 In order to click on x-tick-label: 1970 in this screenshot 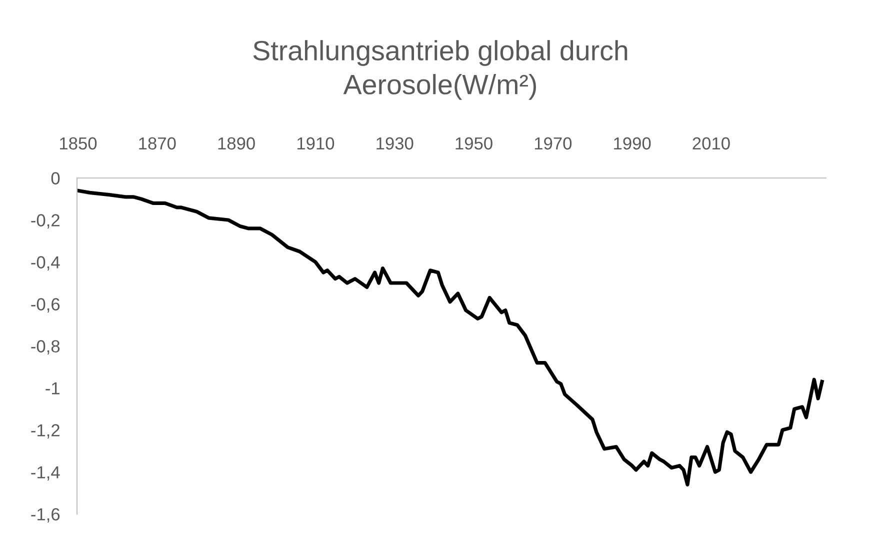, I will do `click(553, 143)`.